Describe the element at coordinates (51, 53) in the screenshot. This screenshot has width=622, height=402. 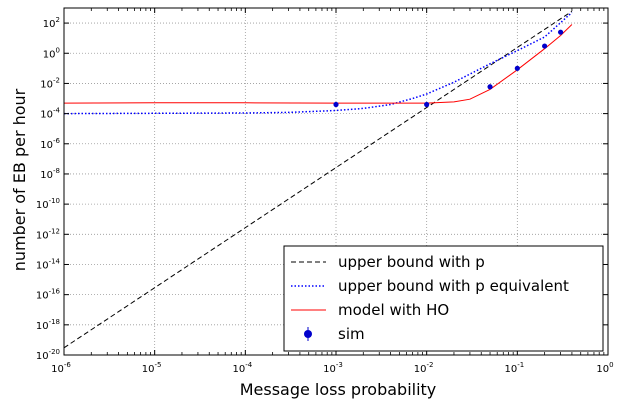
I see `y-tick-label: 10⁰` at that location.